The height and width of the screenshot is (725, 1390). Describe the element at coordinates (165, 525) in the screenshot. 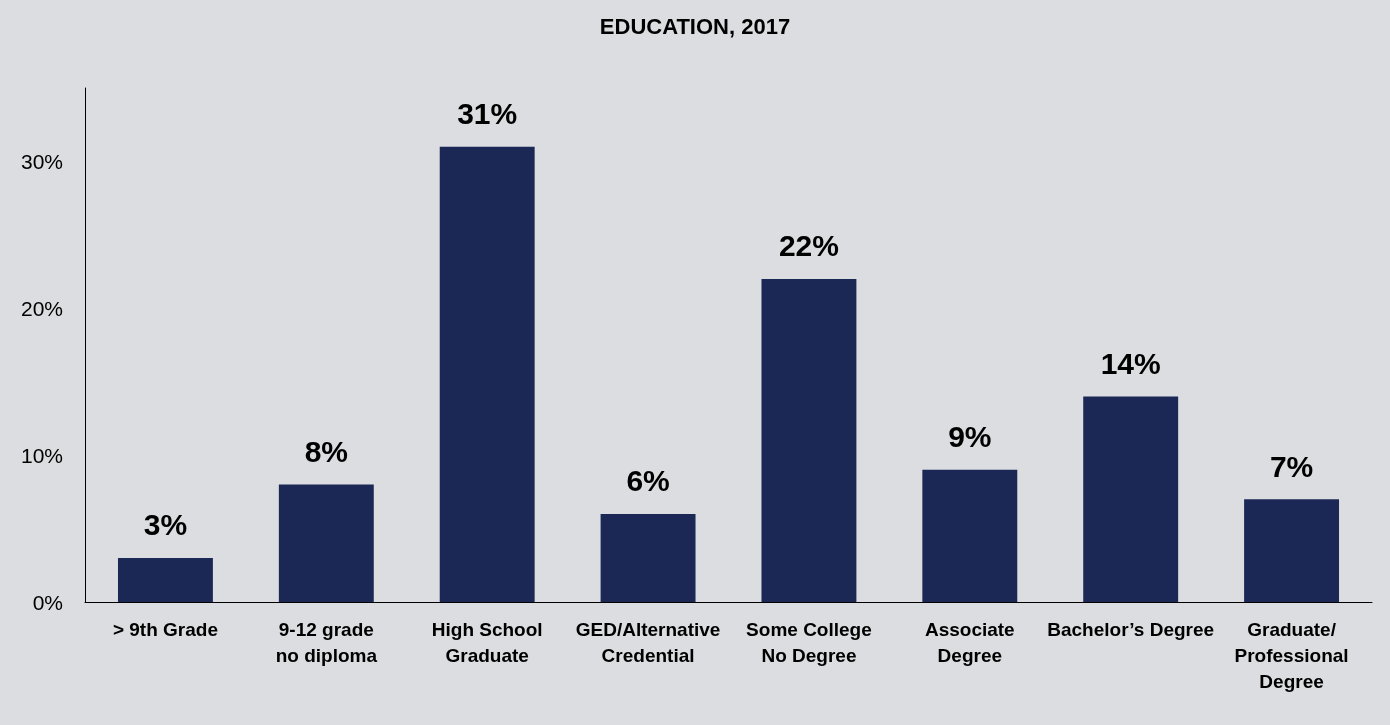

I see `data-label: 3%` at that location.